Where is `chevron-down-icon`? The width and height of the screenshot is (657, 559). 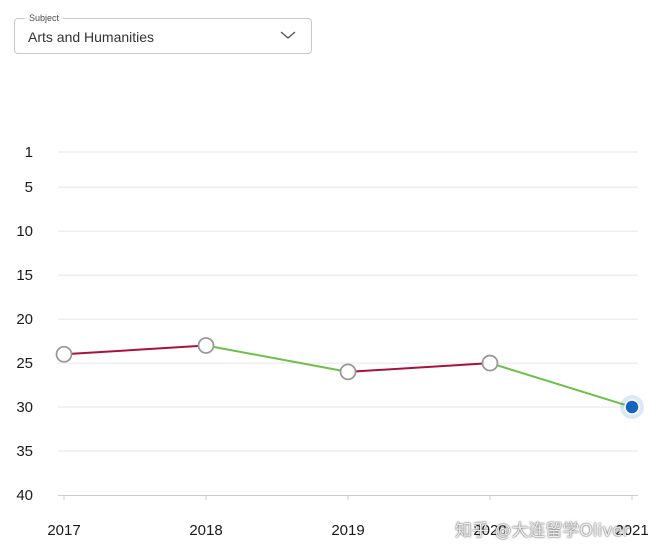 chevron-down-icon is located at coordinates (288, 35).